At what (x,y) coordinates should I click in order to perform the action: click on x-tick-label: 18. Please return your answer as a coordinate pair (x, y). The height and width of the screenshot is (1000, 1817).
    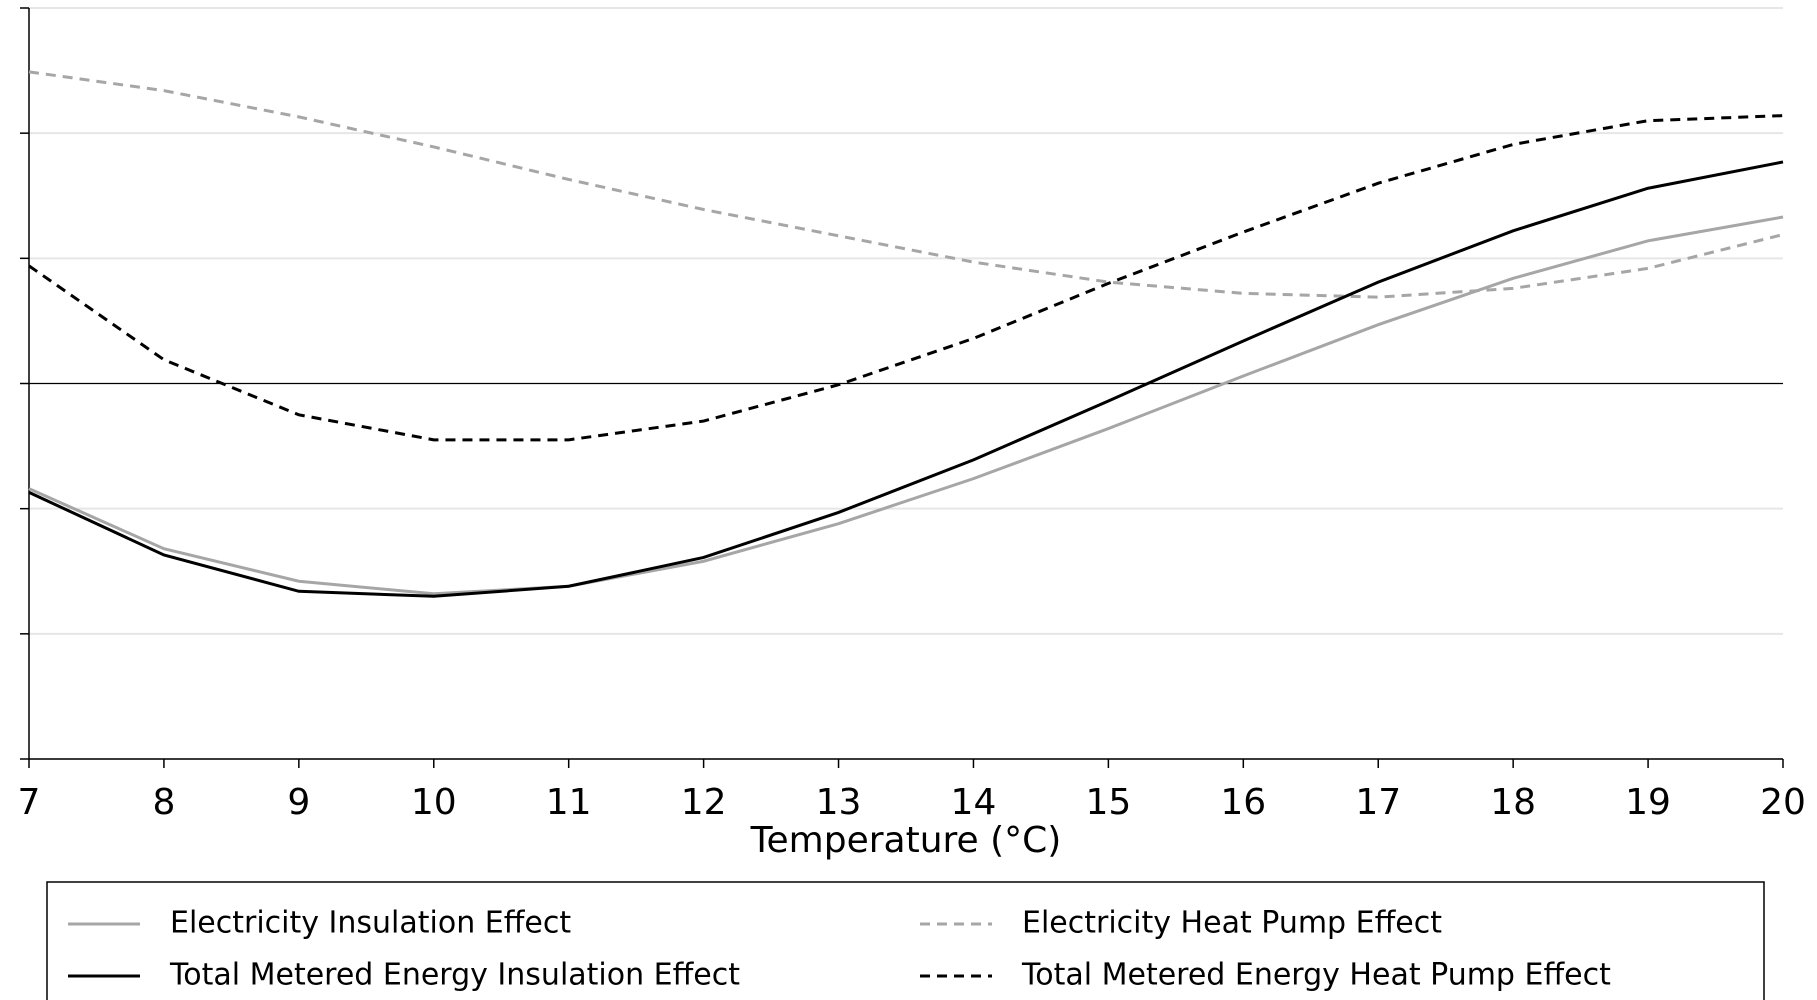
    Looking at the image, I should click on (1513, 802).